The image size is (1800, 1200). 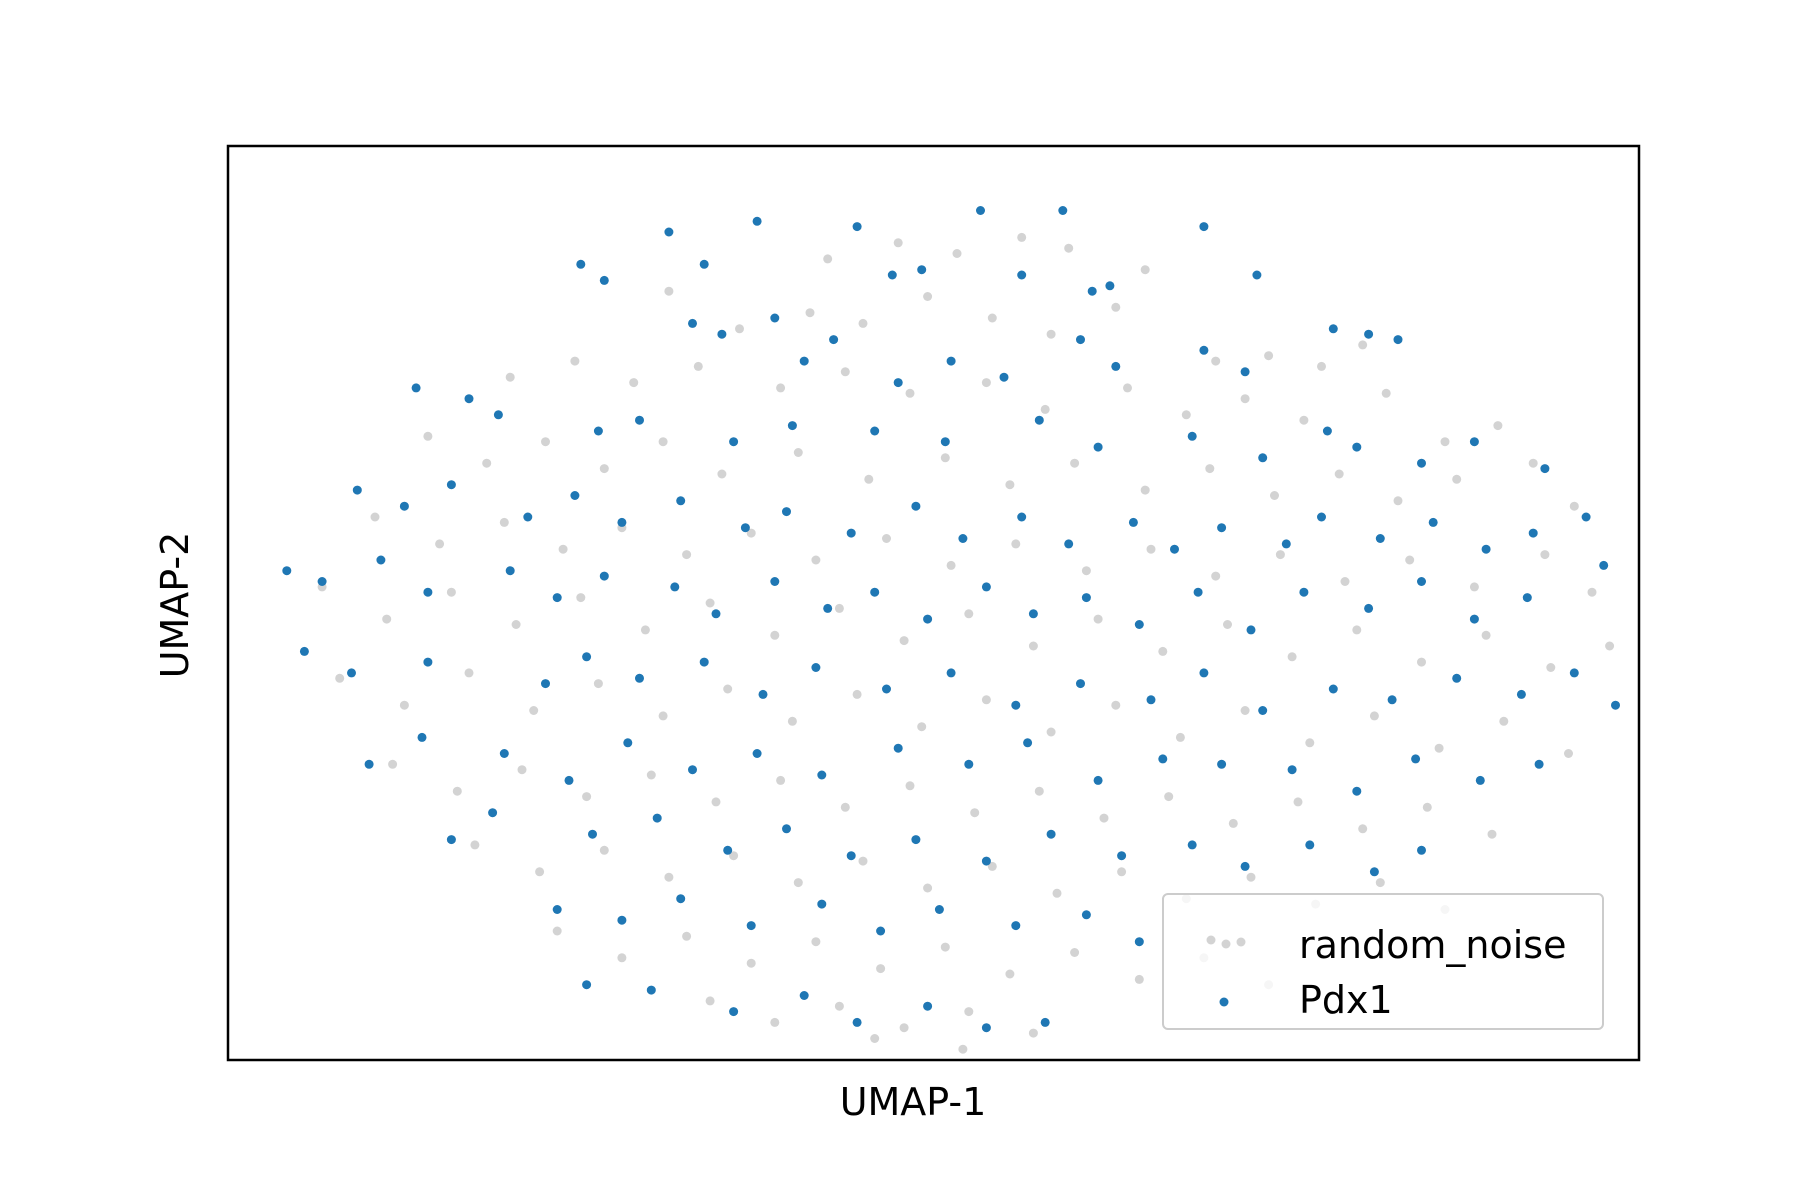 I want to click on legend: random_noise Pdx1, so click(x=1383, y=961).